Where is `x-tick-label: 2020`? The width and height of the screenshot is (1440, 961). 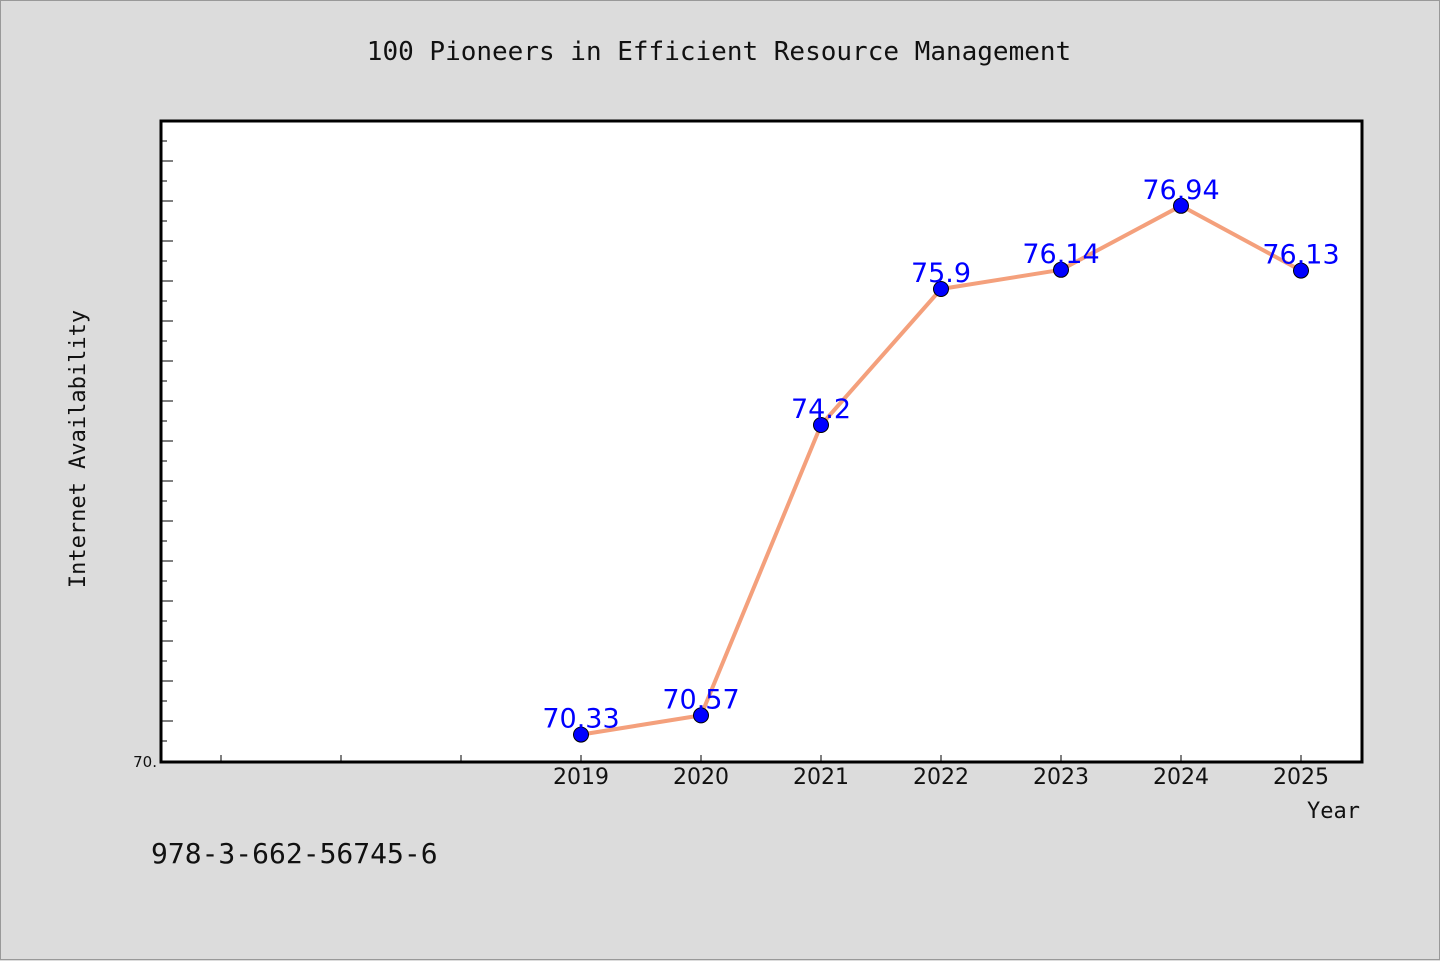
x-tick-label: 2020 is located at coordinates (701, 777).